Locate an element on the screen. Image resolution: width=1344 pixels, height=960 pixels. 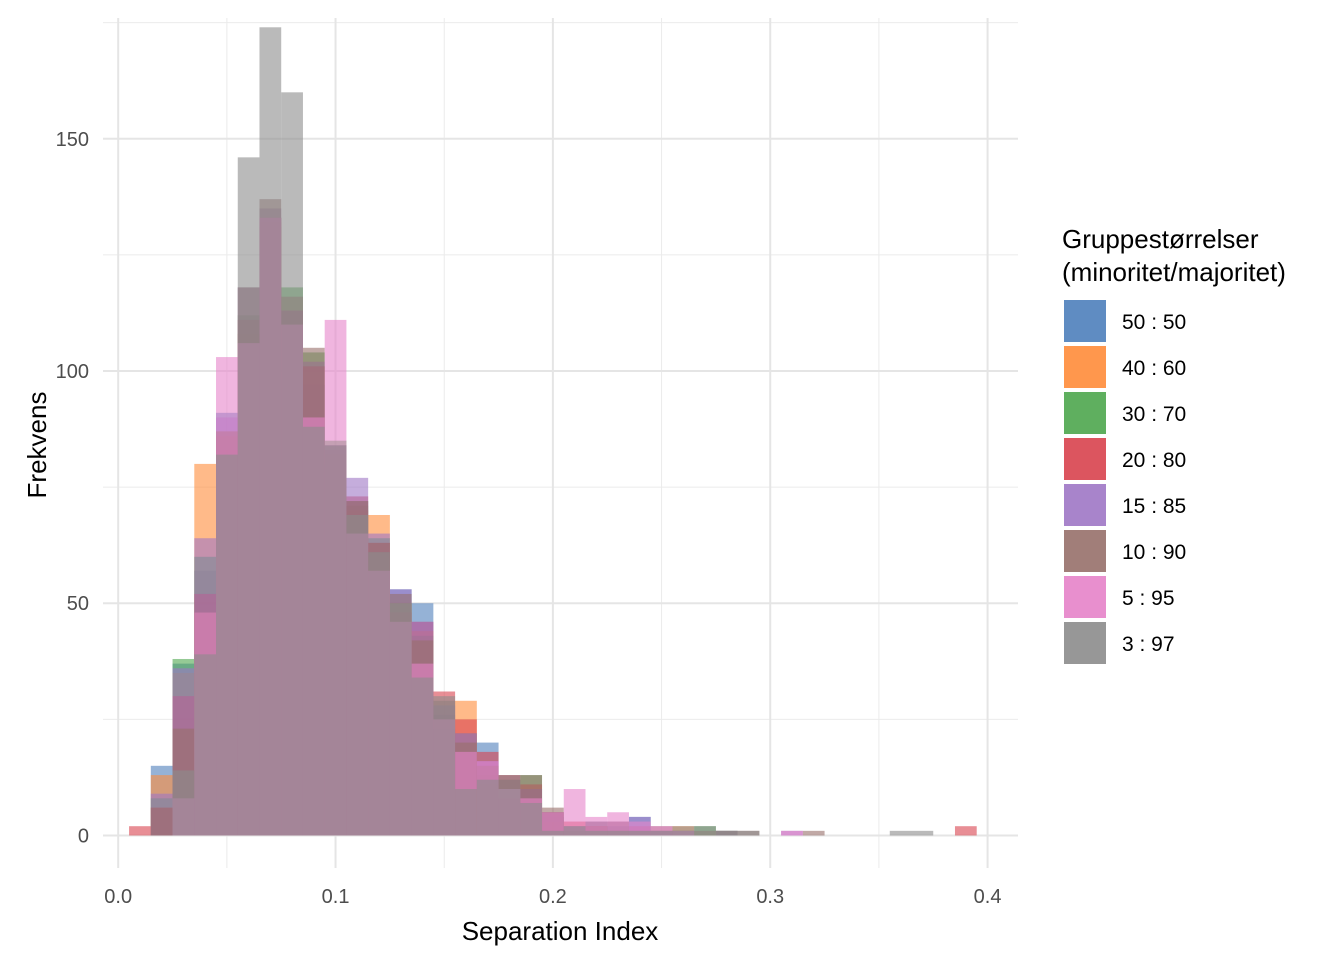
legend-label: 20 : 80 is located at coordinates (1154, 460).